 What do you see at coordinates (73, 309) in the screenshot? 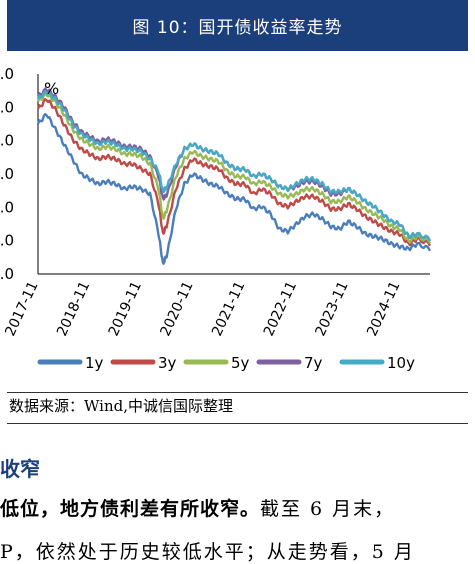
I see `x-tick-label: 2018-11` at bounding box center [73, 309].